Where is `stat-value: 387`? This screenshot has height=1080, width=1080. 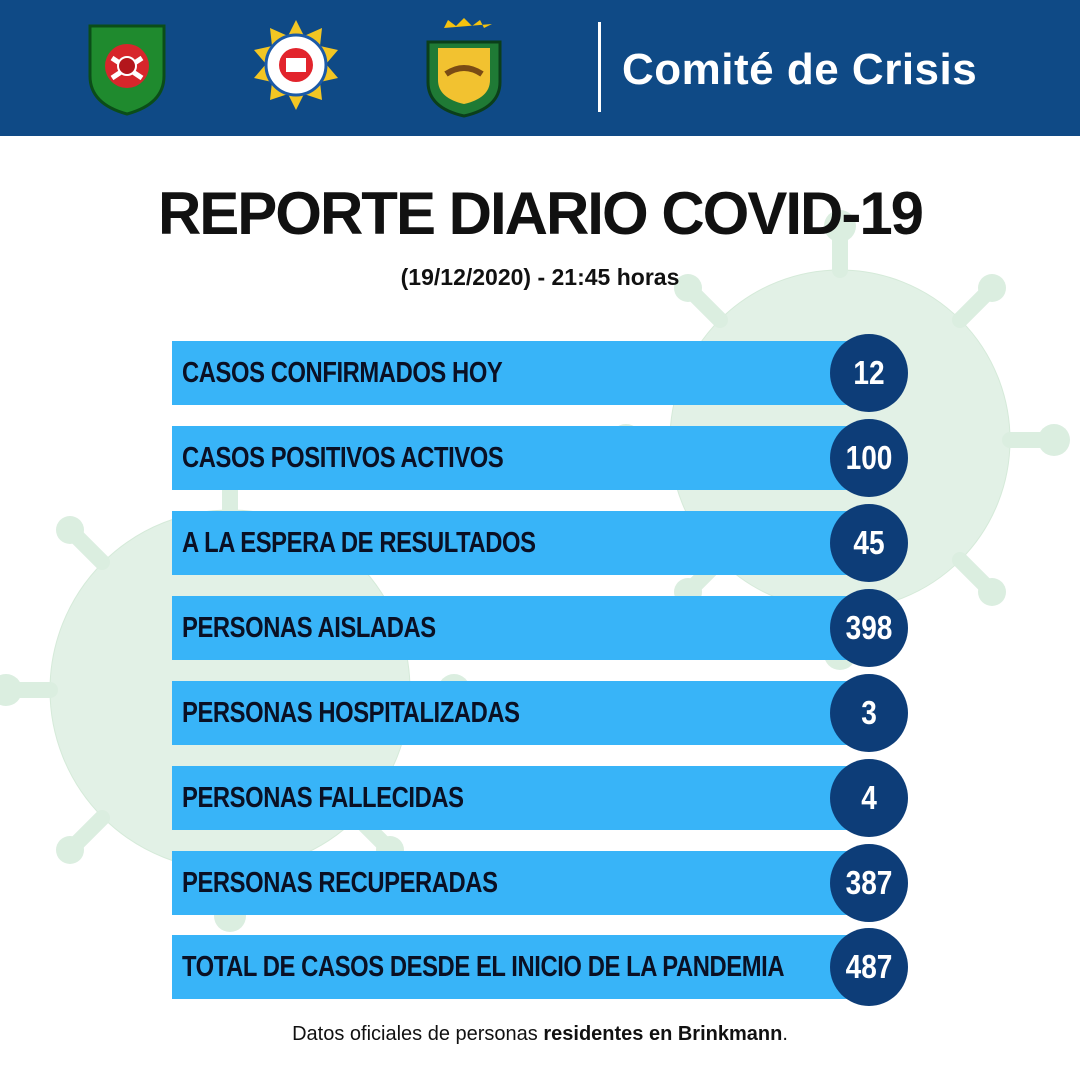
stat-value: 387 is located at coordinates (869, 882).